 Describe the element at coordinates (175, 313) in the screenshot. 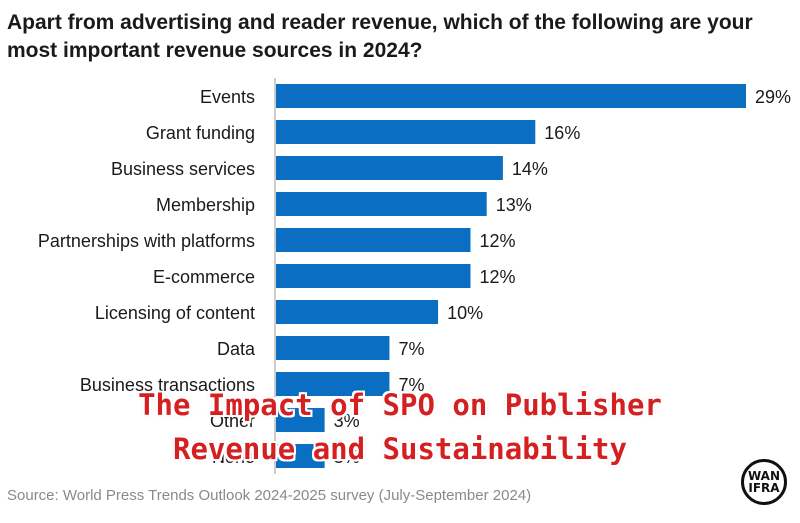

I see `category-label: Licensing of content` at that location.